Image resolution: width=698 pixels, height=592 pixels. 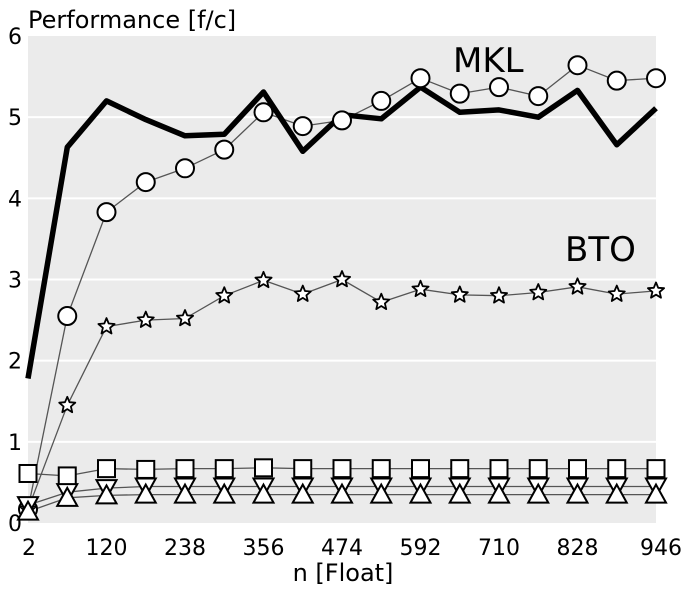 I want to click on x-tick-label-946: 946, so click(x=661, y=548).